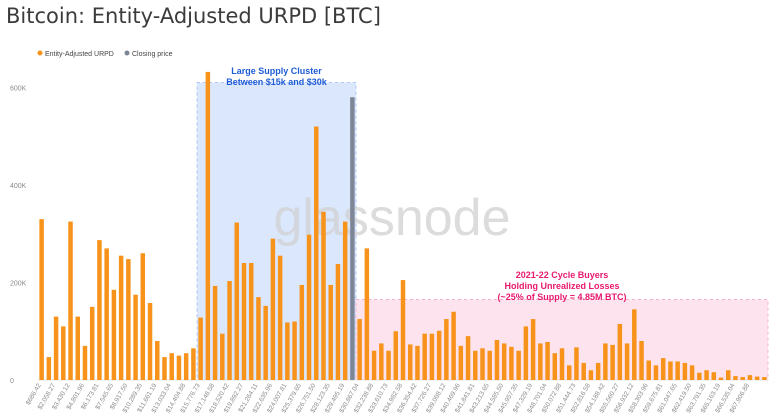 This screenshot has width=773, height=419. What do you see at coordinates (193, 16) in the screenshot?
I see `page-title: Bitcoin: Entity-Adjusted URPD [BTC]` at bounding box center [193, 16].